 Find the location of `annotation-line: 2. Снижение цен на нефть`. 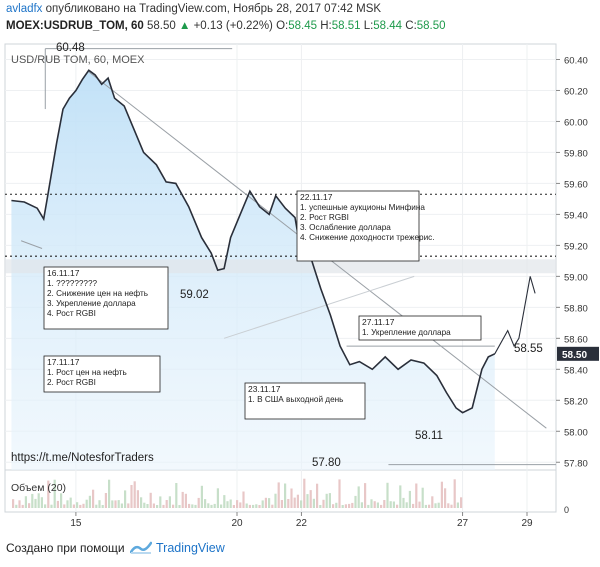

annotation-line: 2. Снижение цен на нефть is located at coordinates (97, 293).